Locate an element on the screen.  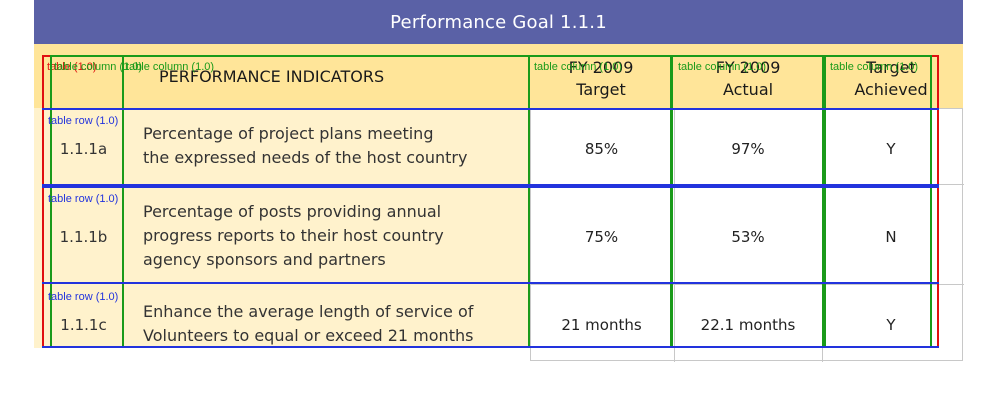
row-actual: 22.1 months is located at coordinates (748, 324).